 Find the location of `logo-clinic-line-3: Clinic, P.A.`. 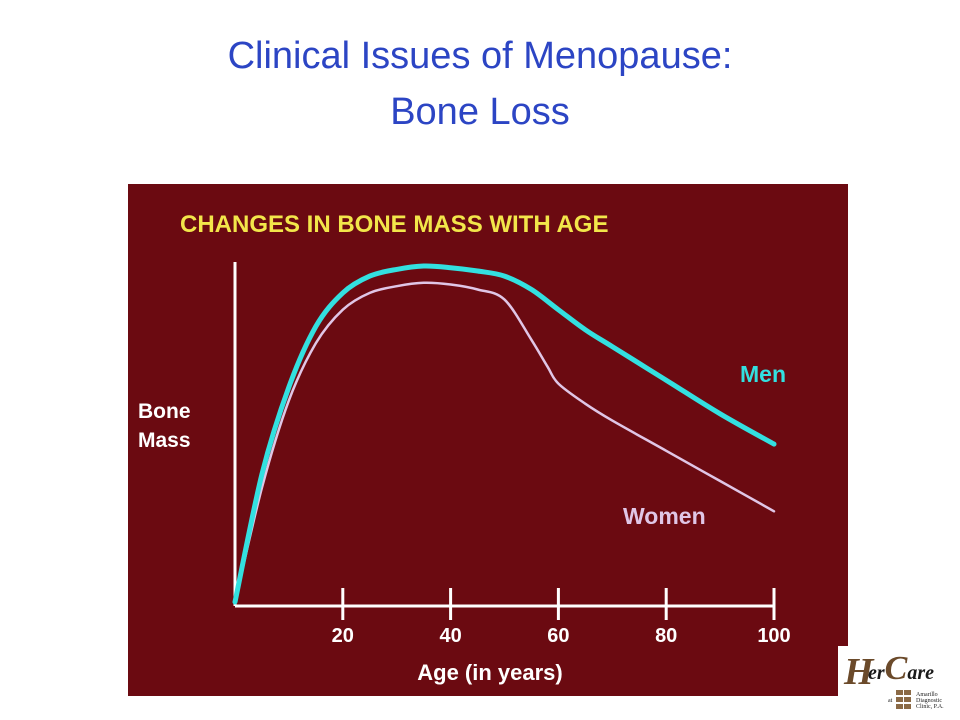

logo-clinic-line-3: Clinic, P.A. is located at coordinates (930, 707).